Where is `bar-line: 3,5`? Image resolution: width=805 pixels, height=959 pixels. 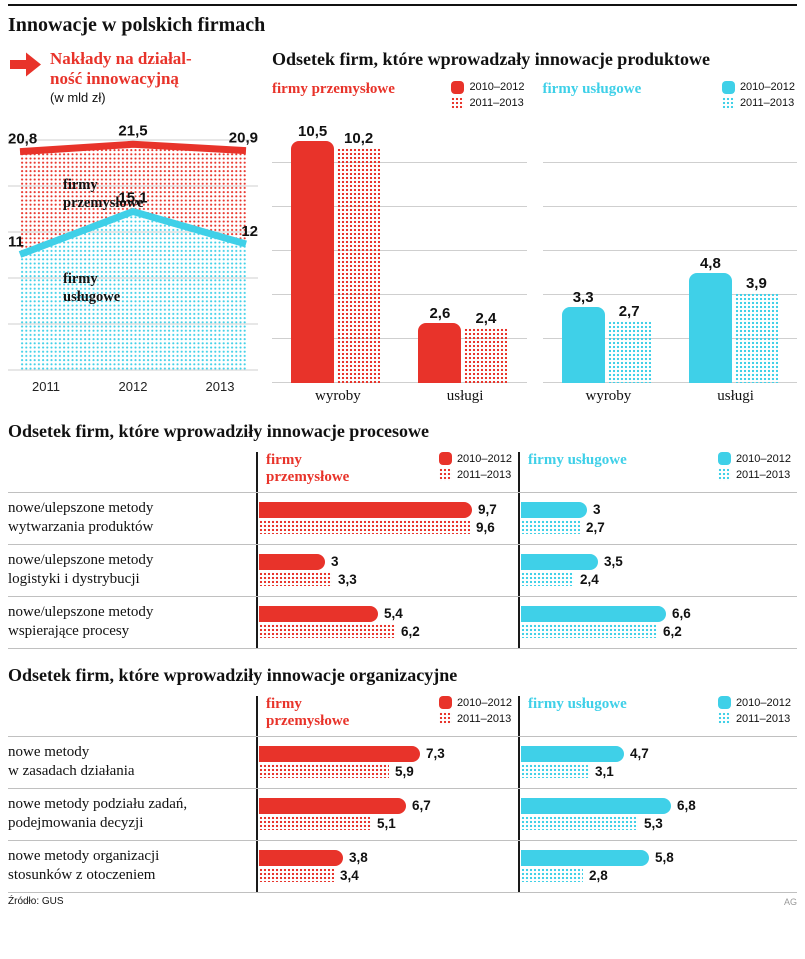
bar-line: 3,5 is located at coordinates (659, 561).